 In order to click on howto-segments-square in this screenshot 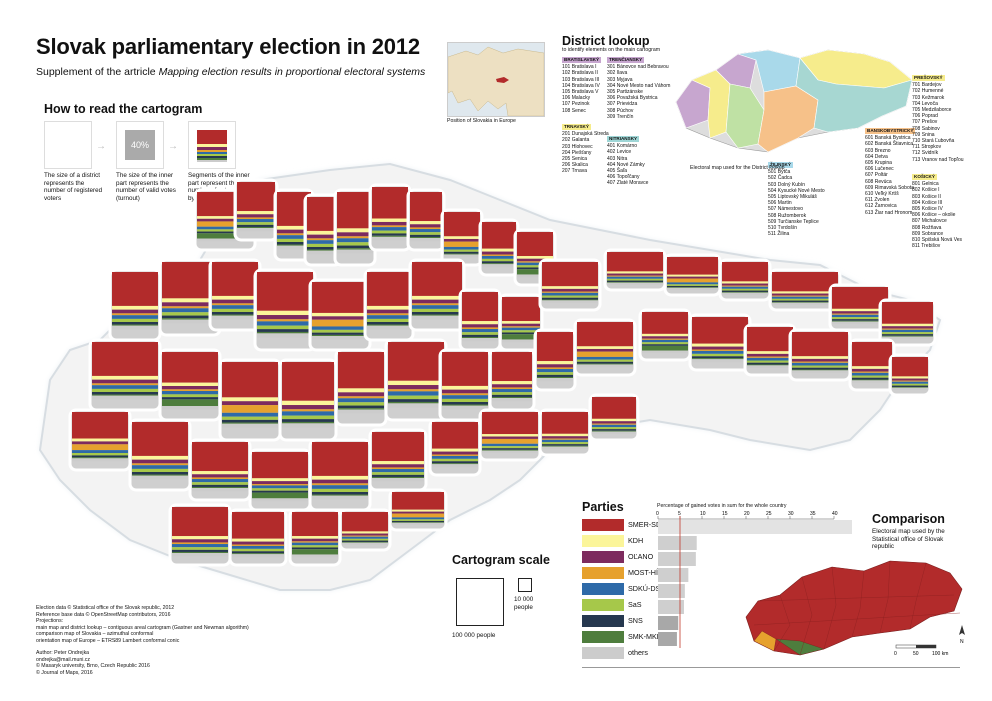, I will do `click(212, 145)`.